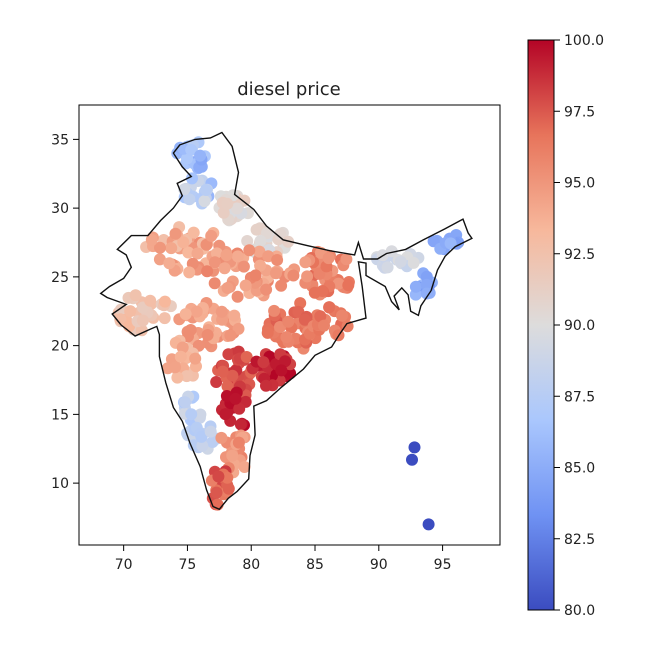  What do you see at coordinates (579, 611) in the screenshot?
I see `colorbar-tick-label: 80.0` at bounding box center [579, 611].